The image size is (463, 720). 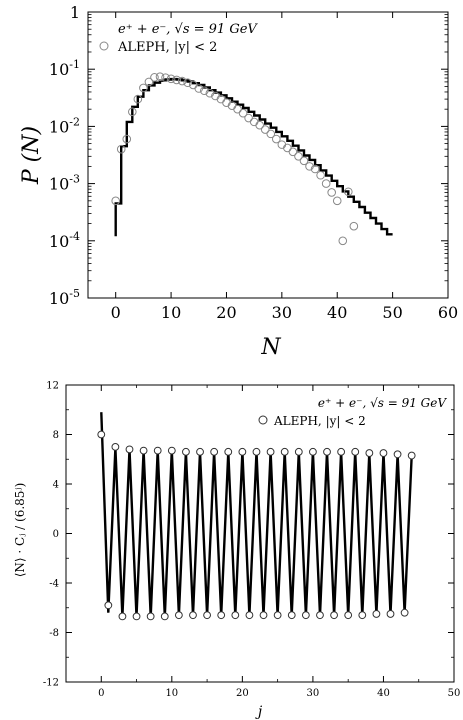 I want to click on y-tick-exponent: -4, so click(x=74, y=236).